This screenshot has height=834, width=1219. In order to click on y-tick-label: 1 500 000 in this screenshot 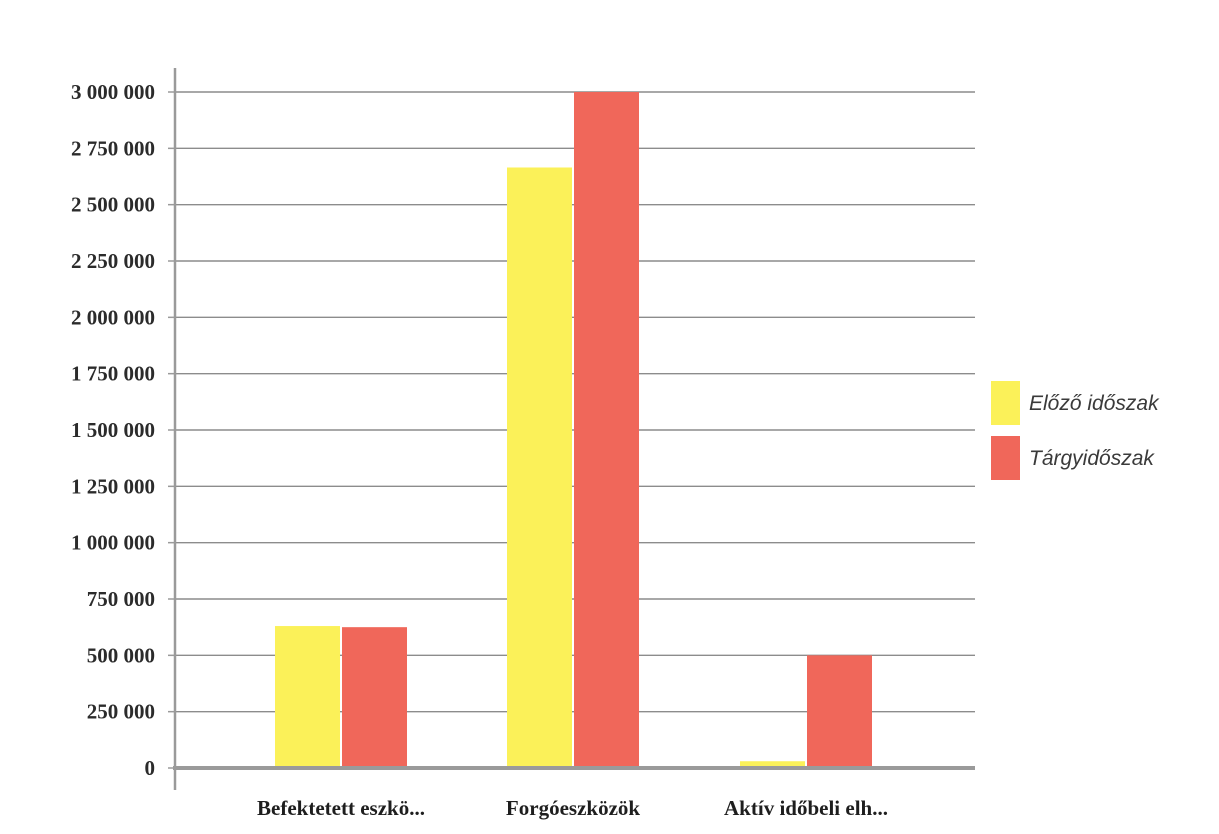, I will do `click(113, 430)`.